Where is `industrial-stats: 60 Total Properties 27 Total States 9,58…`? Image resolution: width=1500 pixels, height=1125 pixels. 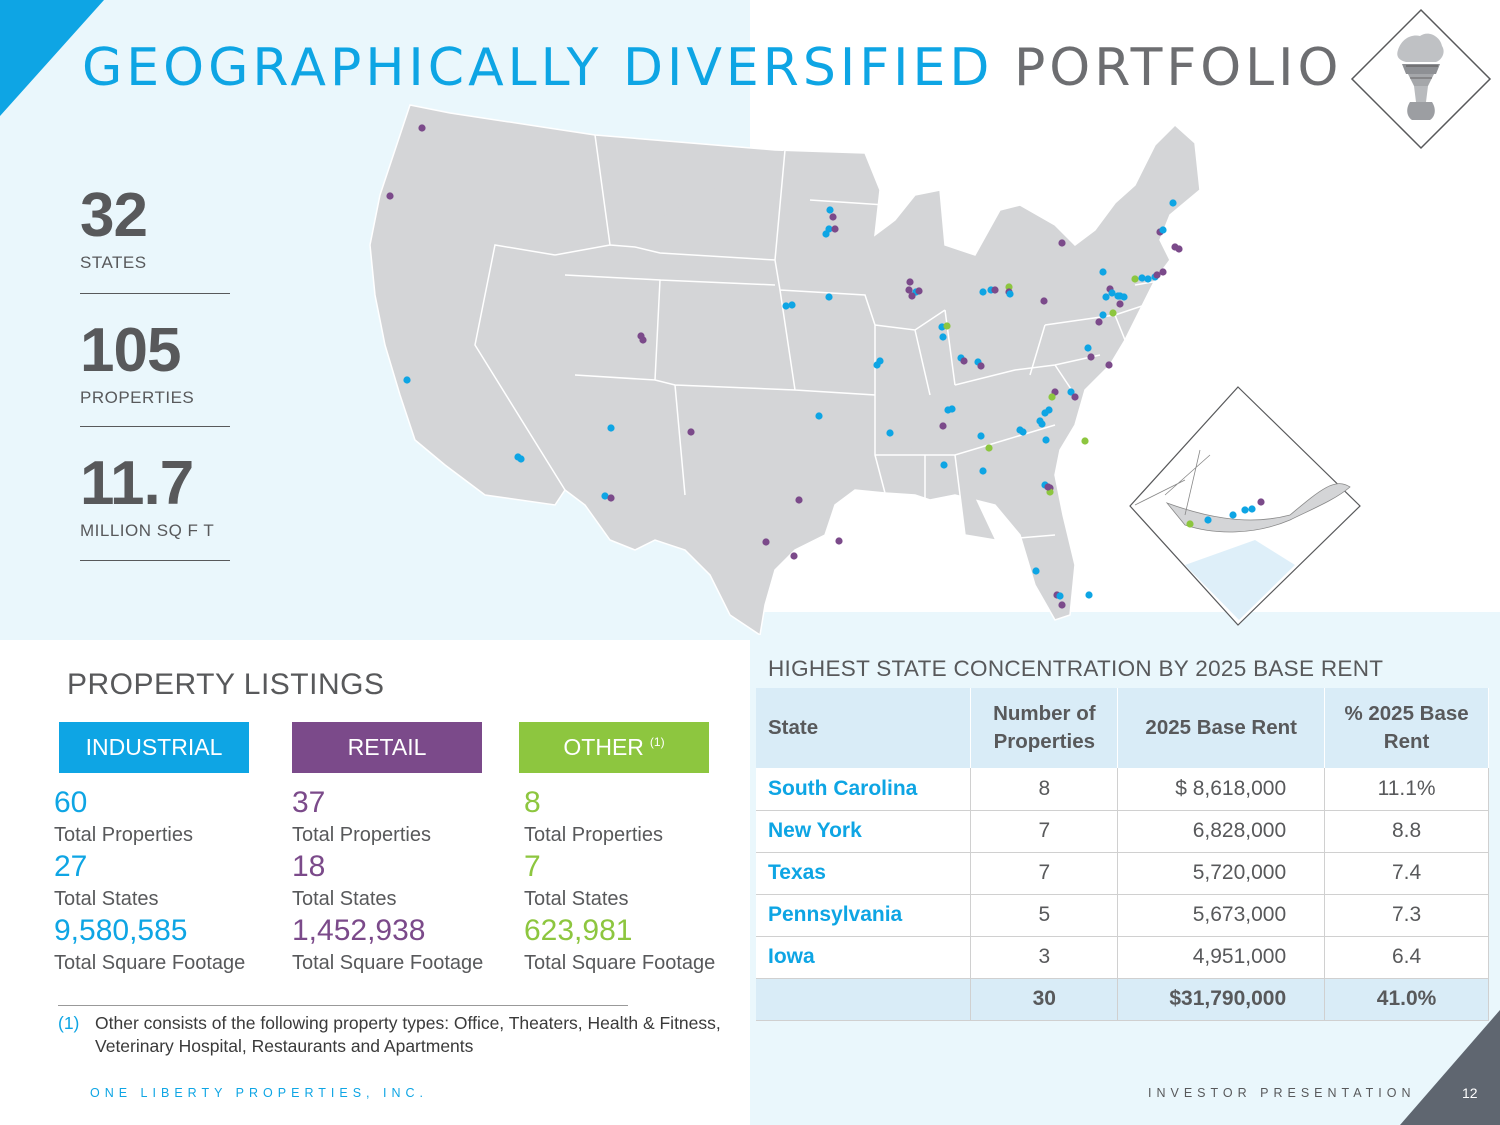
industrial-stats: 60 Total Properties 27 Total States 9,58… is located at coordinates (169, 882).